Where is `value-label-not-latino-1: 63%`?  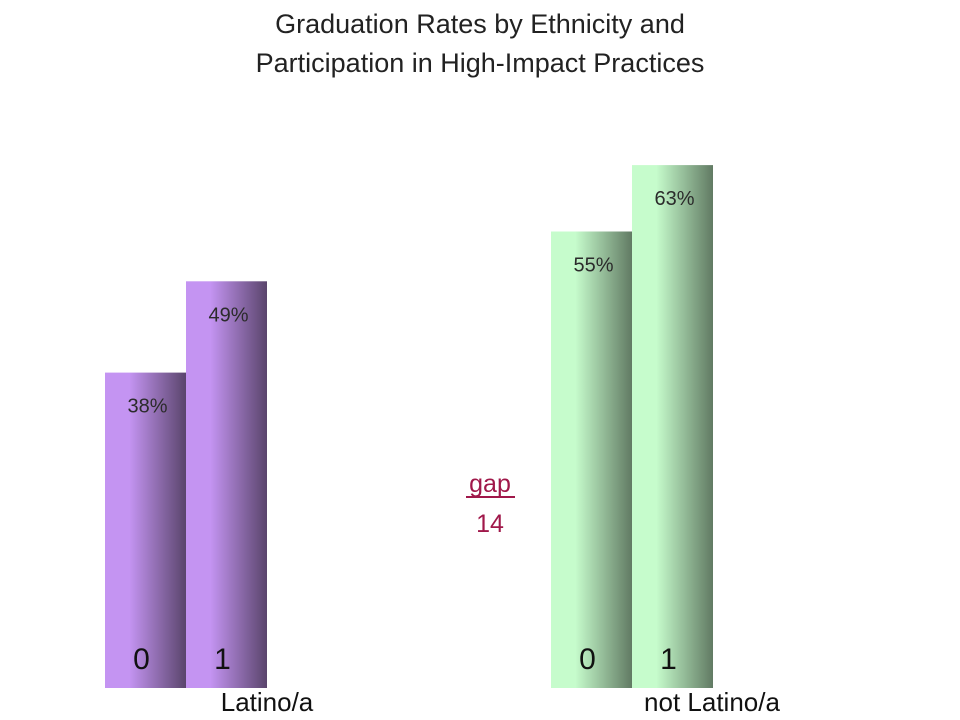
value-label-not-latino-1: 63% is located at coordinates (674, 199).